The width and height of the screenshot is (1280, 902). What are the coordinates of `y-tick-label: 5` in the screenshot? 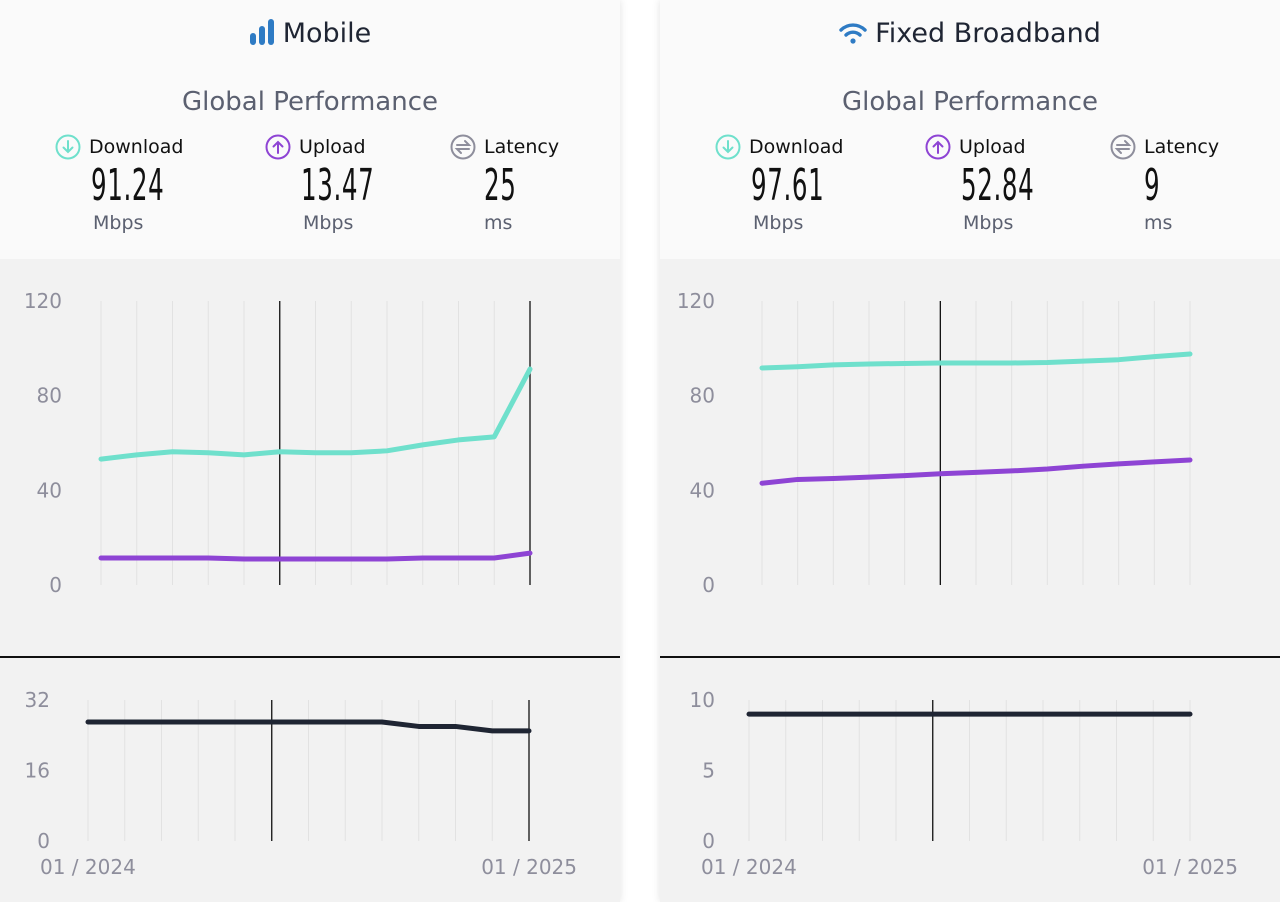 It's located at (708, 771).